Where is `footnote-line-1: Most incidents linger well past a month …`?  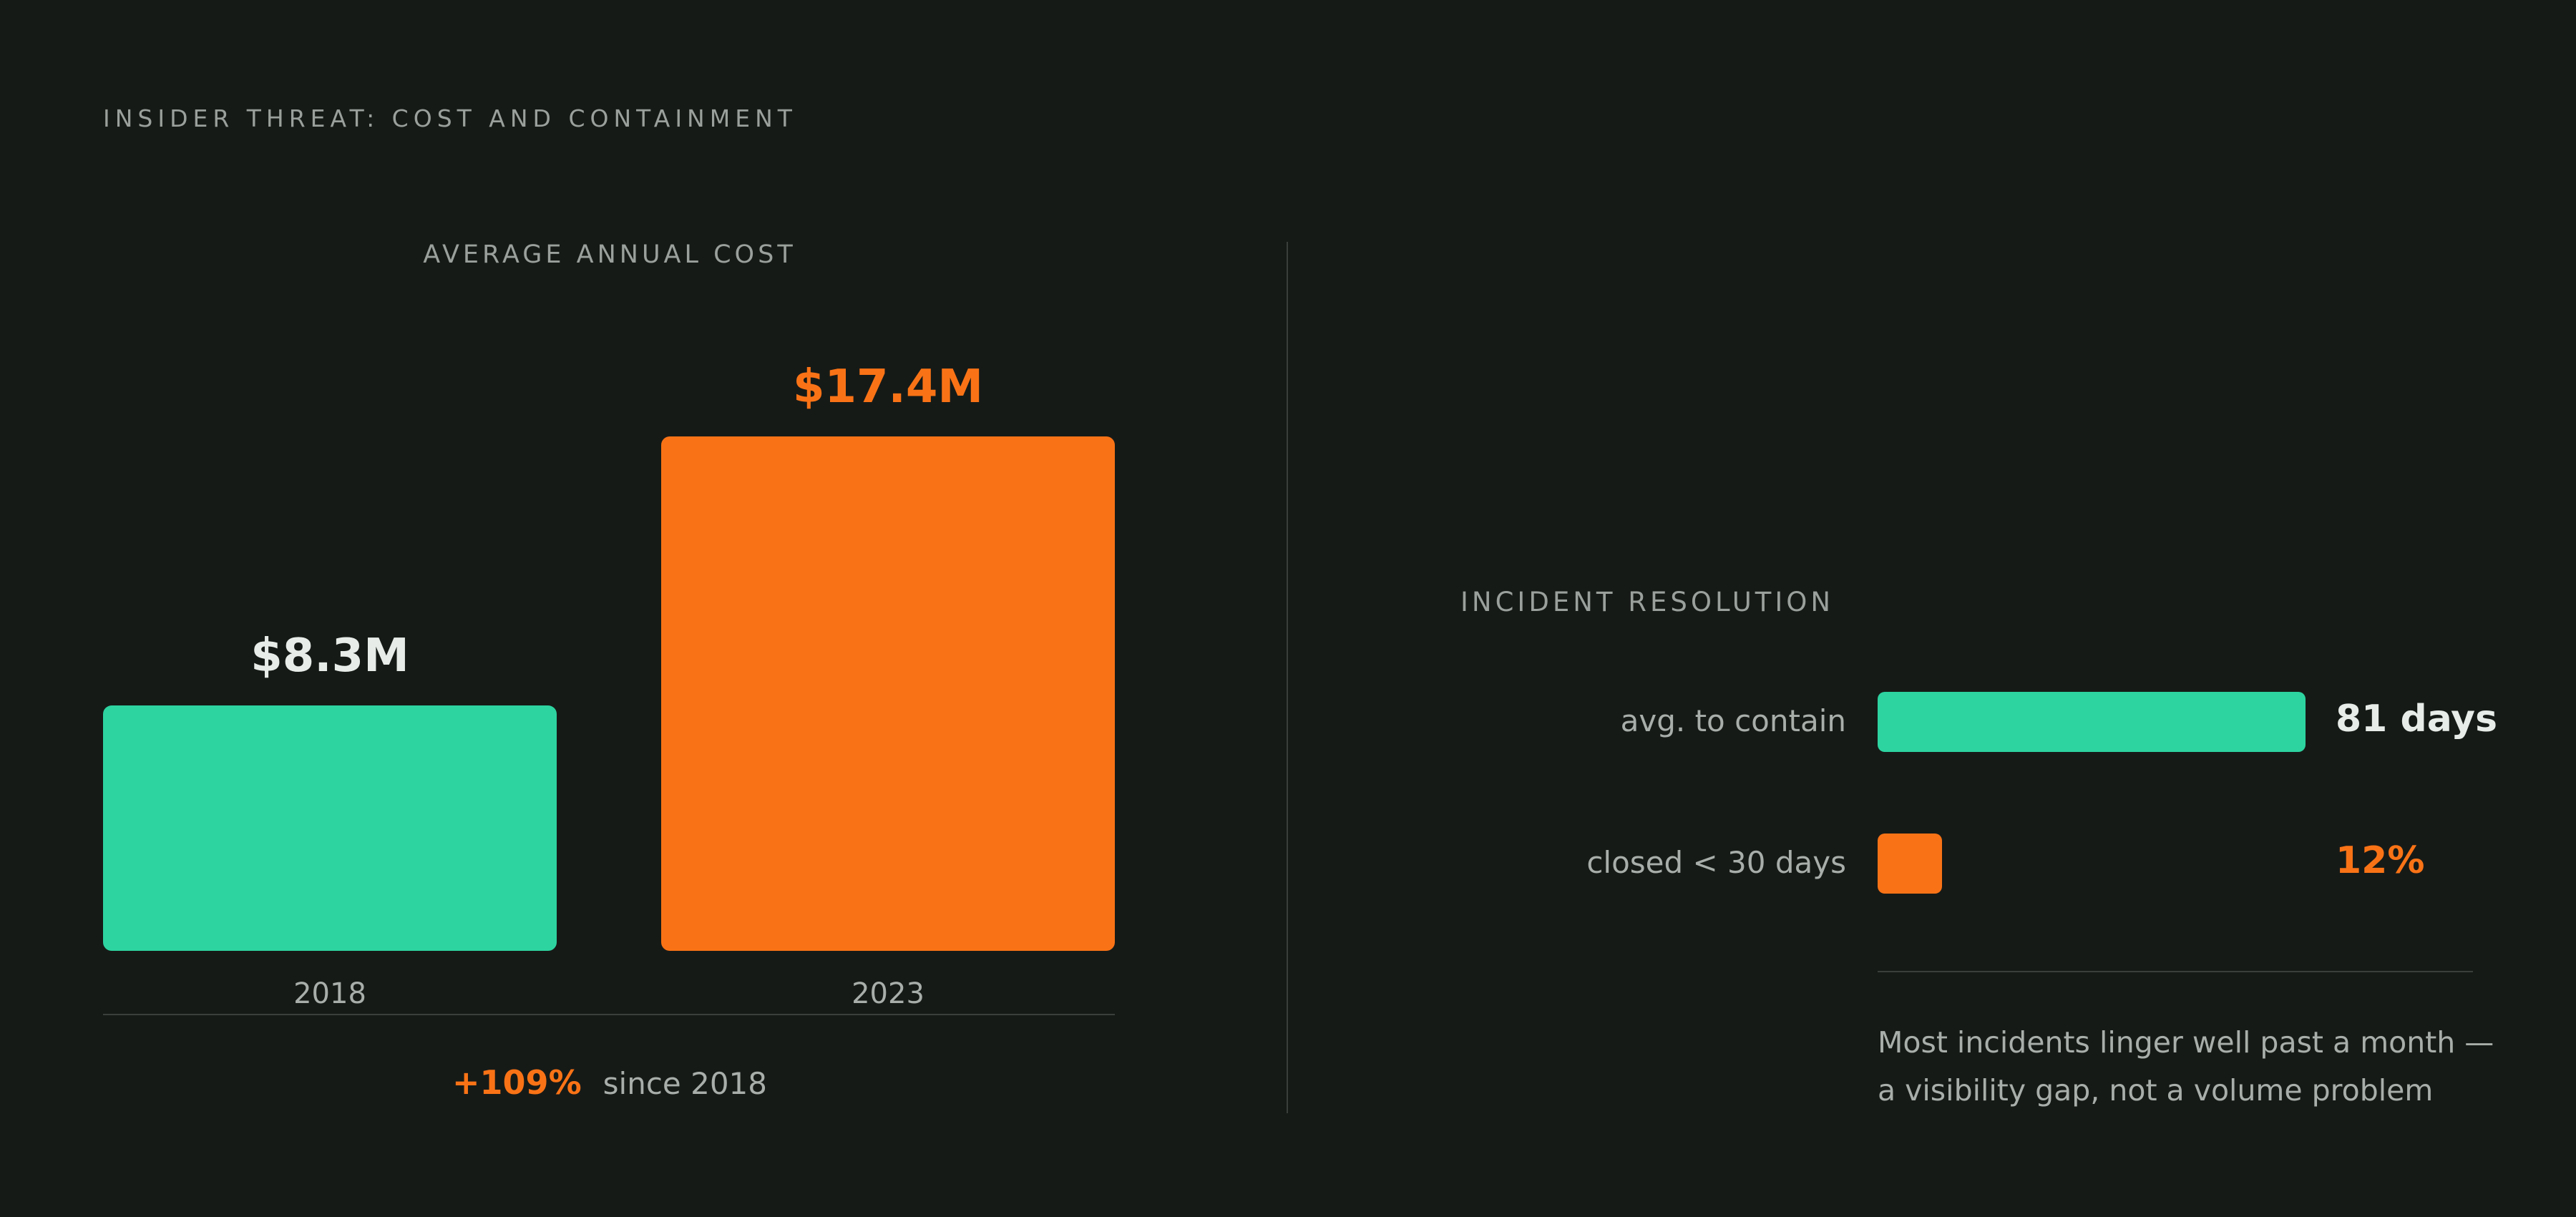 footnote-line-1: Most incidents linger well past a month … is located at coordinates (2186, 1042).